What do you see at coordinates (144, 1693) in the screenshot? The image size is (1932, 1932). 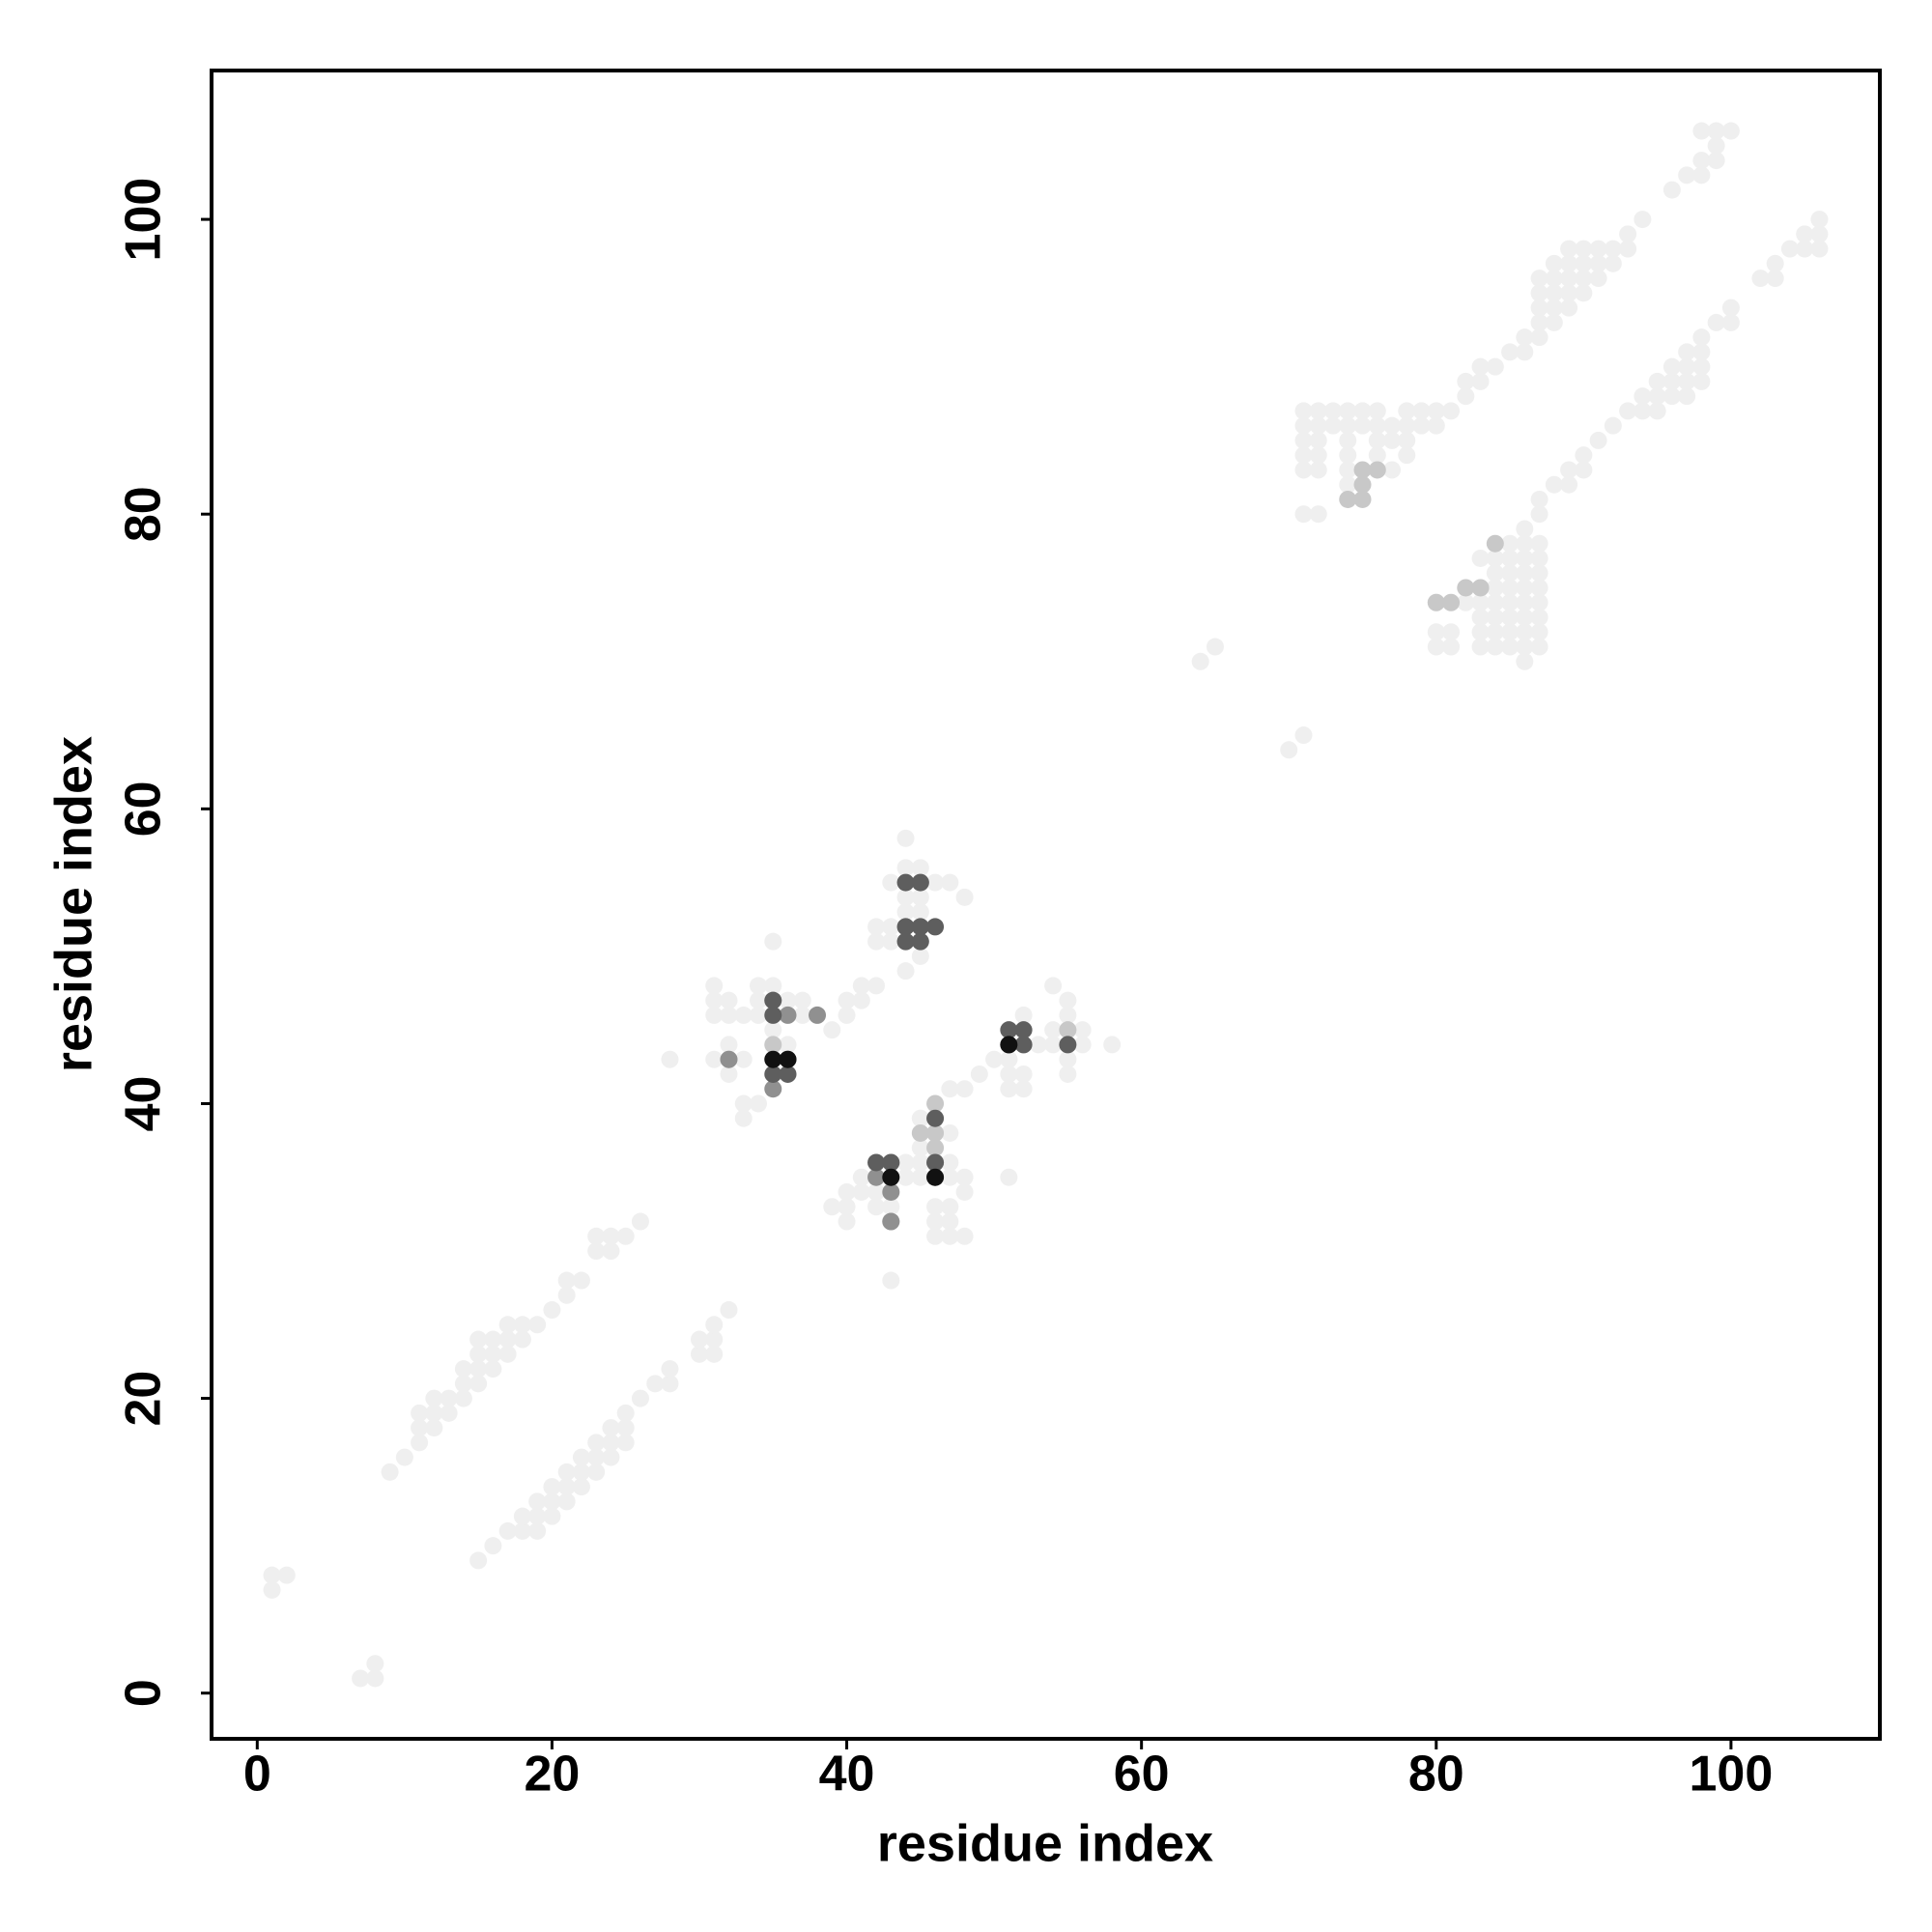 I see `y-tick-label: 0` at bounding box center [144, 1693].